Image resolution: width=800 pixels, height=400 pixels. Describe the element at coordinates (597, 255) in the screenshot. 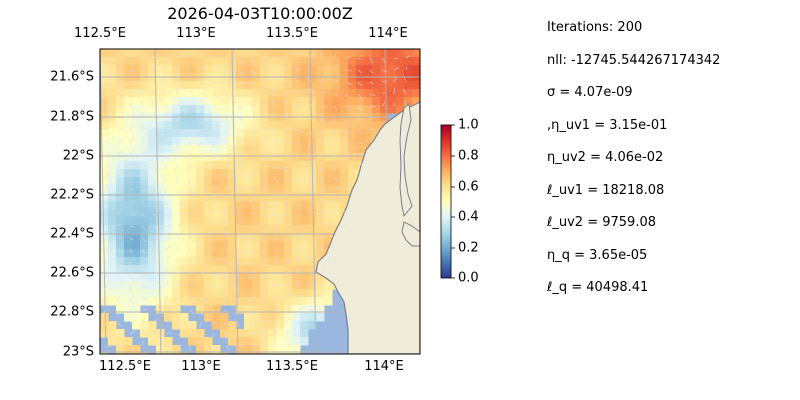

I see `stat-line: η_q = 3.65e-05` at that location.